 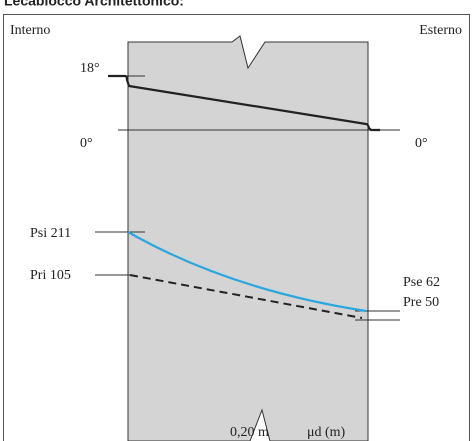 I want to click on inside-label: Interno, so click(x=30, y=30).